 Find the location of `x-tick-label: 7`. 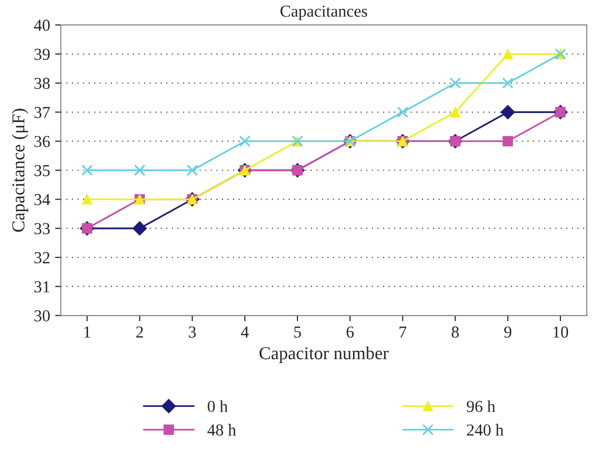

x-tick-label: 7 is located at coordinates (403, 332).